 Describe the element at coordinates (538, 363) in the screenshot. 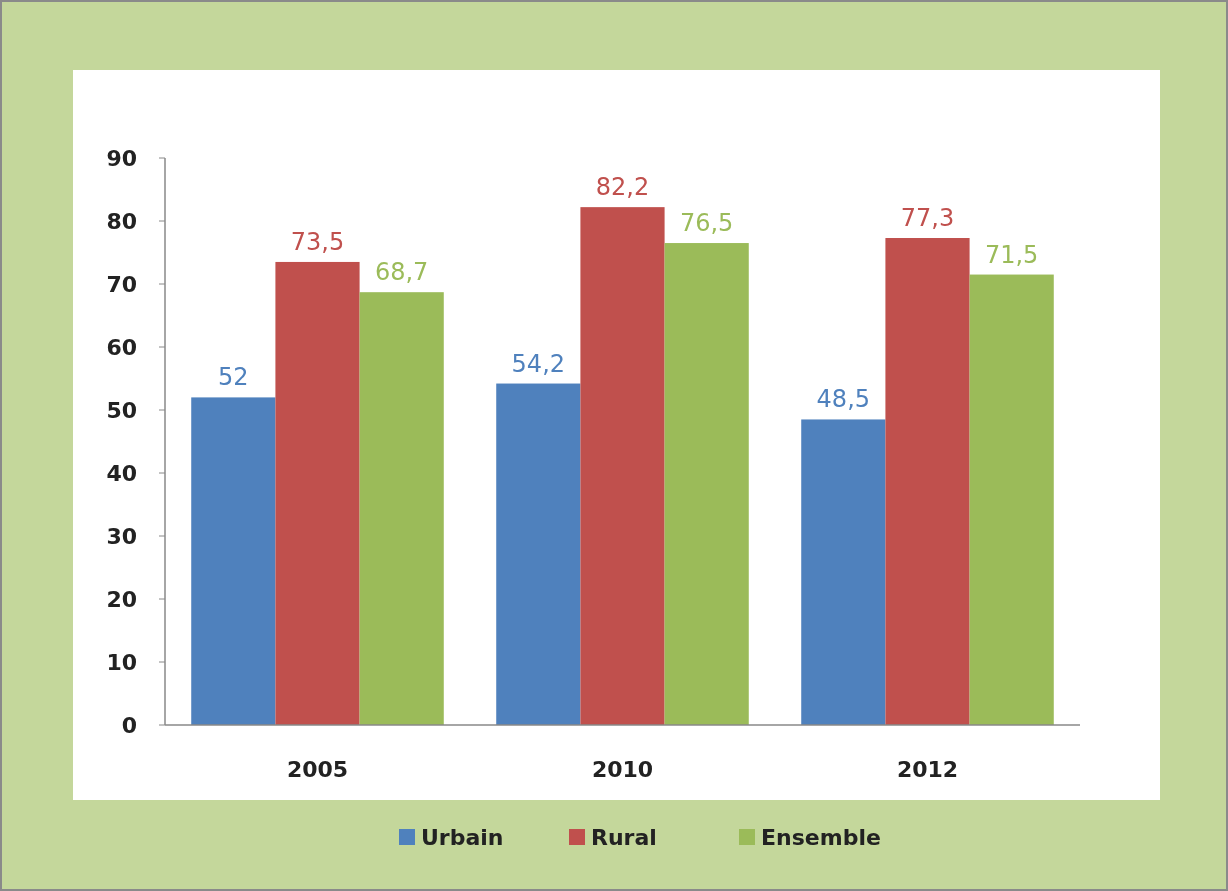

I see `data-label: 54,2` at that location.